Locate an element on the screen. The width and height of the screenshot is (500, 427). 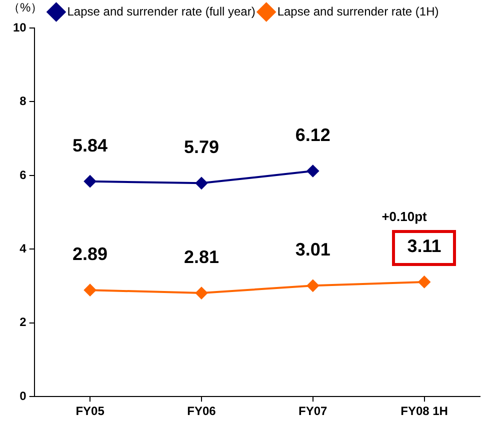
x-tick-label: FY06 is located at coordinates (201, 411).